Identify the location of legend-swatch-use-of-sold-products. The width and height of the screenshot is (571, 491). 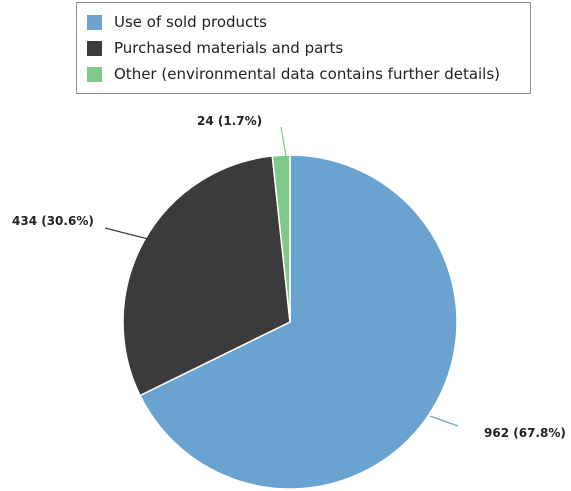
(94, 22).